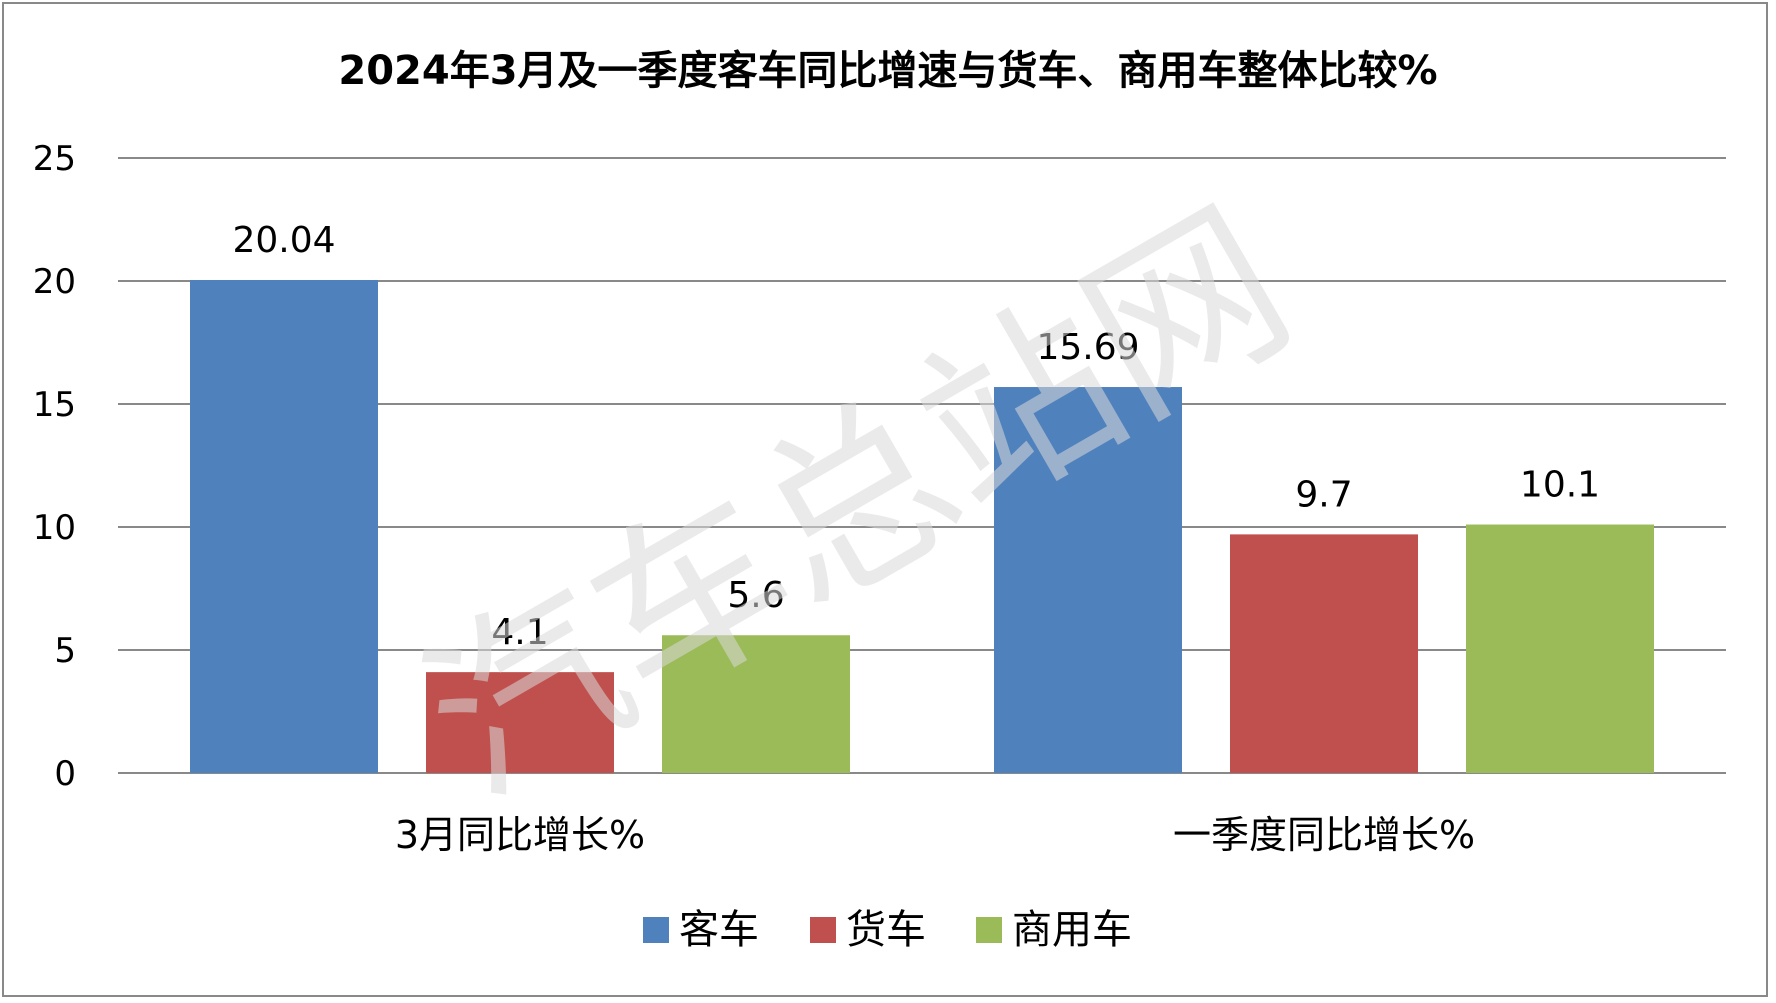 Image resolution: width=1776 pixels, height=1003 pixels. I want to click on data-label: 9.7, so click(1323, 494).